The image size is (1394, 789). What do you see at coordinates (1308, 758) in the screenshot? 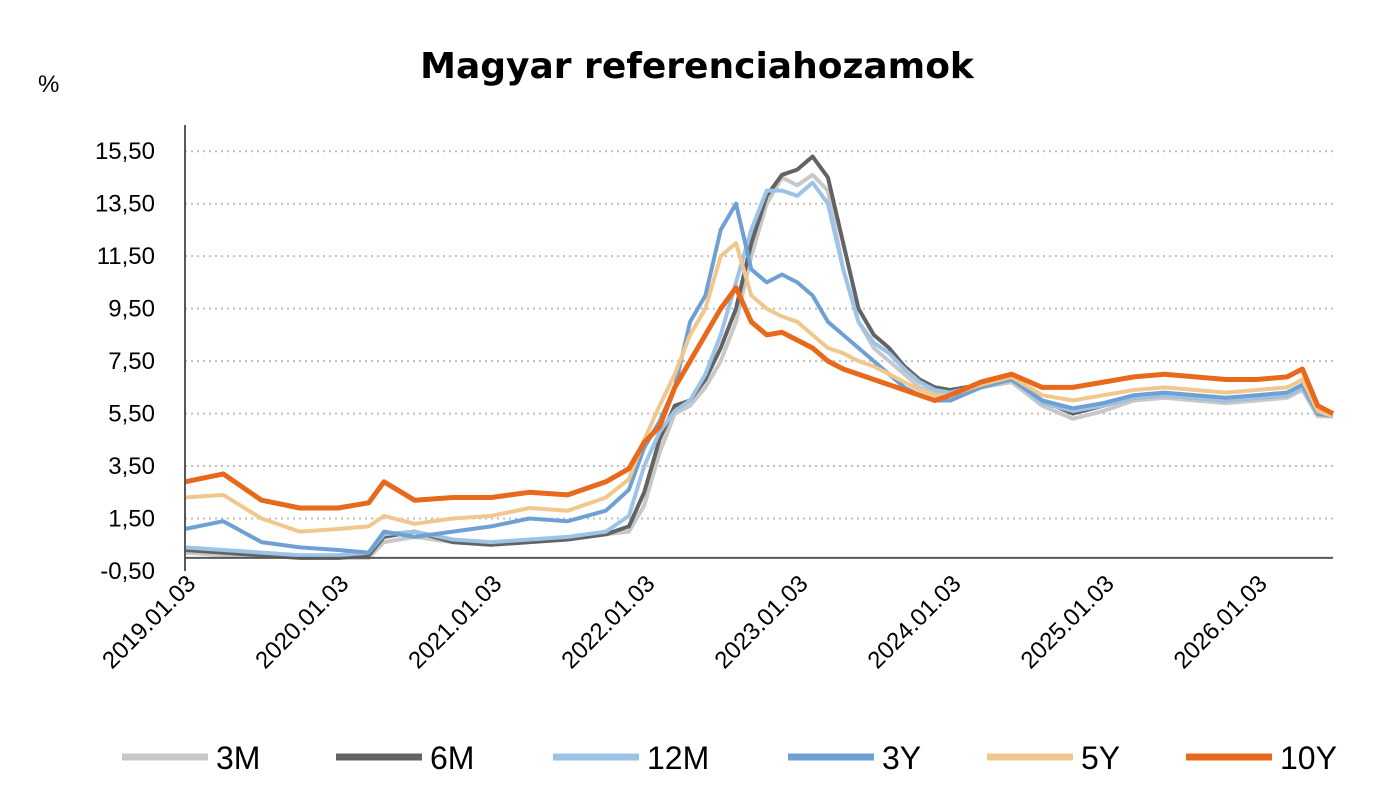
I see `legend-label-10y: 10Y` at bounding box center [1308, 758].